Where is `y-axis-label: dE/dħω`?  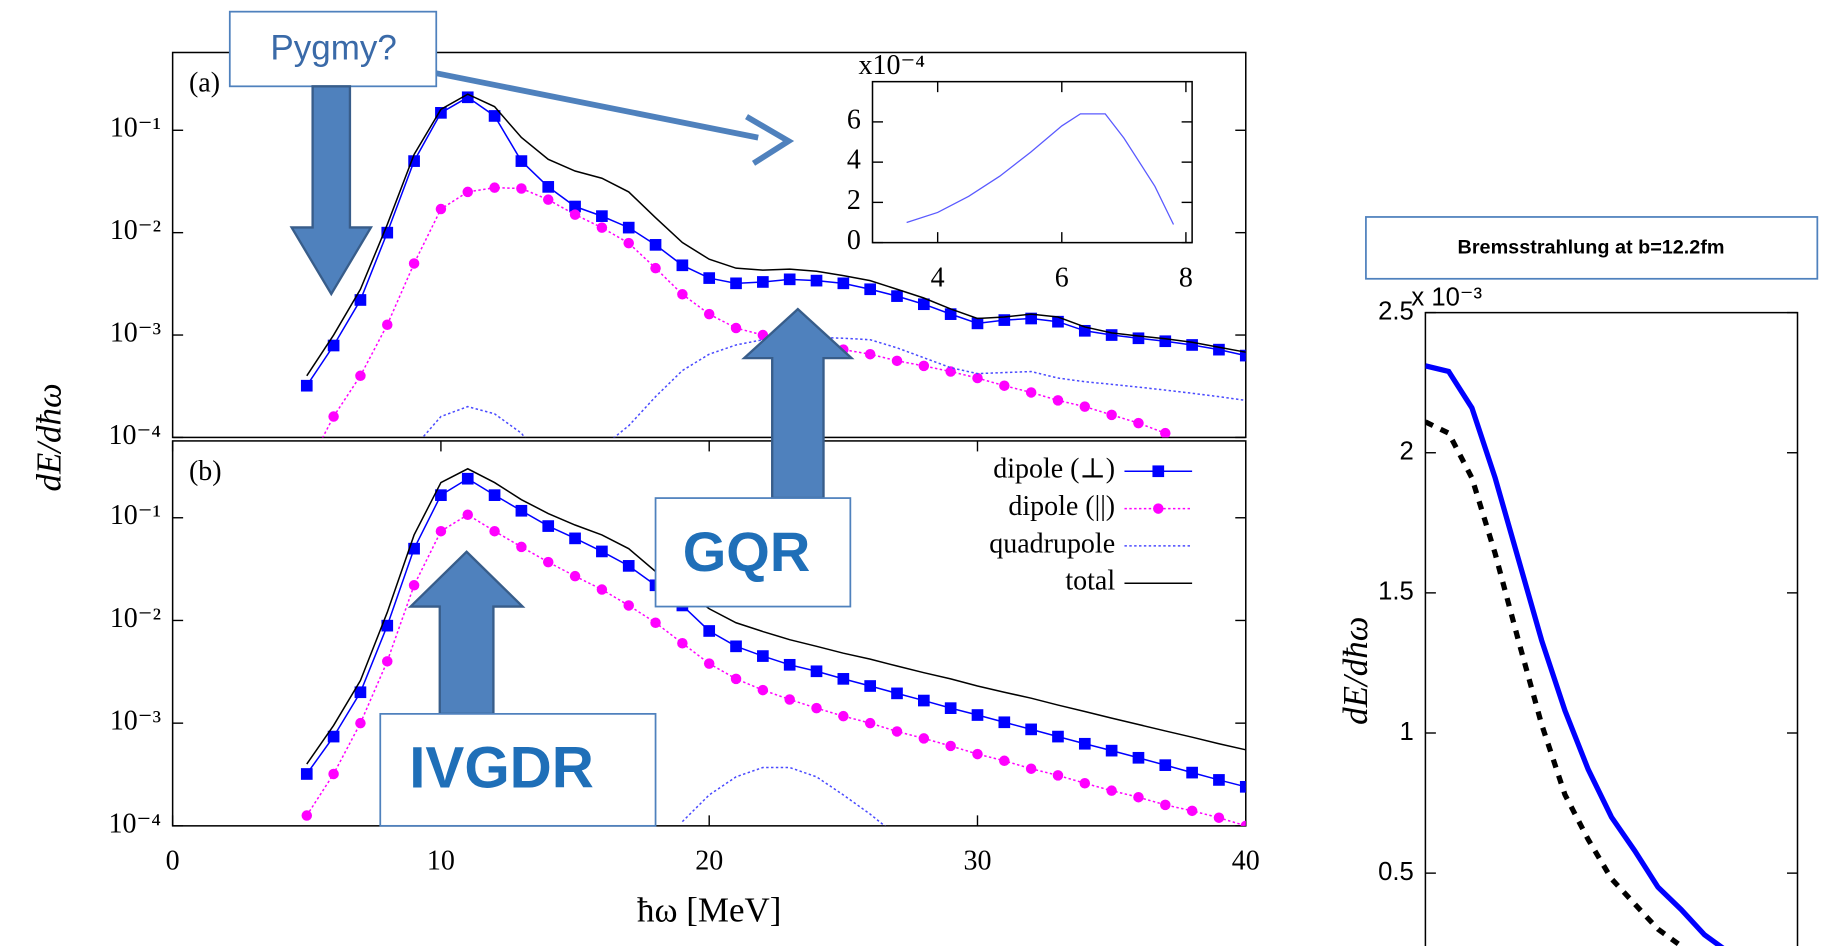
y-axis-label: dE/dħω is located at coordinates (49, 437).